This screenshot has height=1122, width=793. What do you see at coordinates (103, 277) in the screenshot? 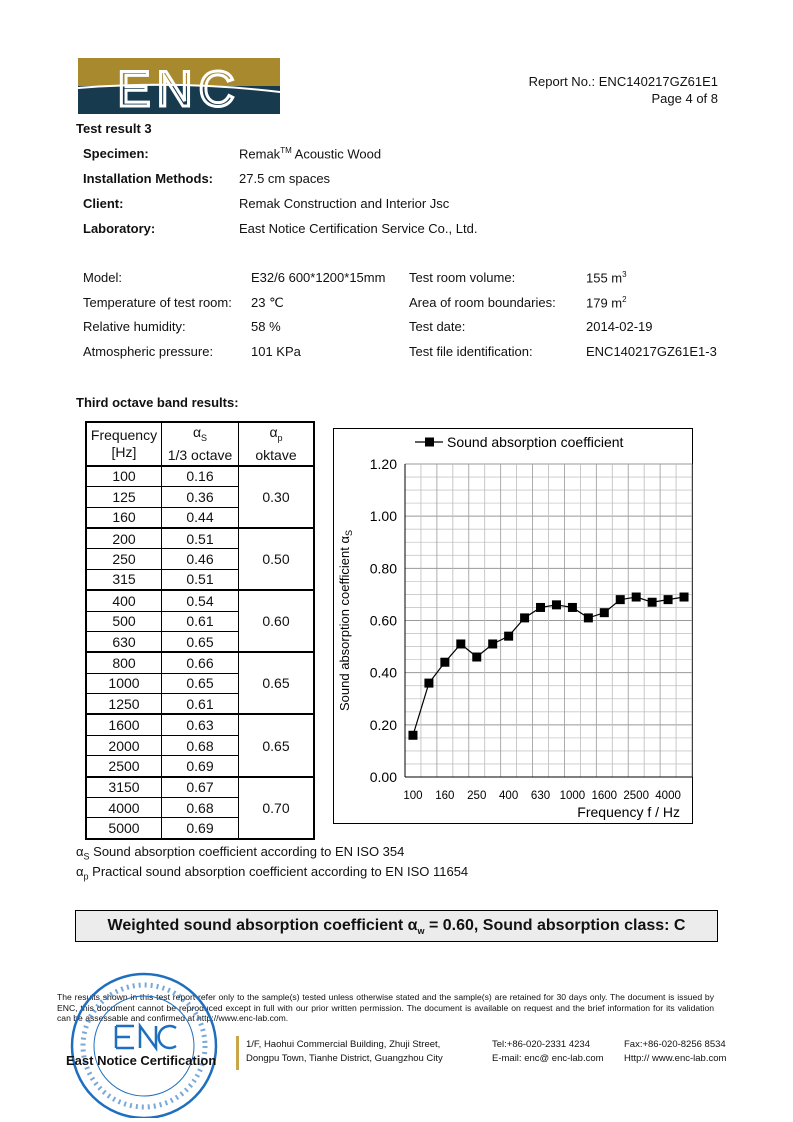
I see `condition-label: Model:` at bounding box center [103, 277].